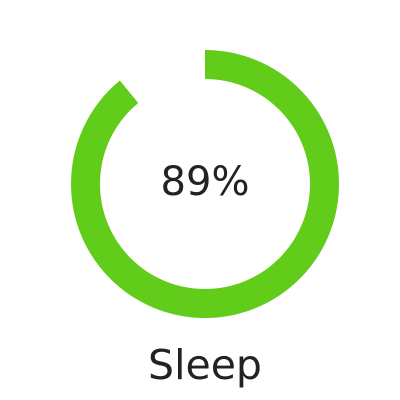  I want to click on progress-percent-text: 89%, so click(205, 182).